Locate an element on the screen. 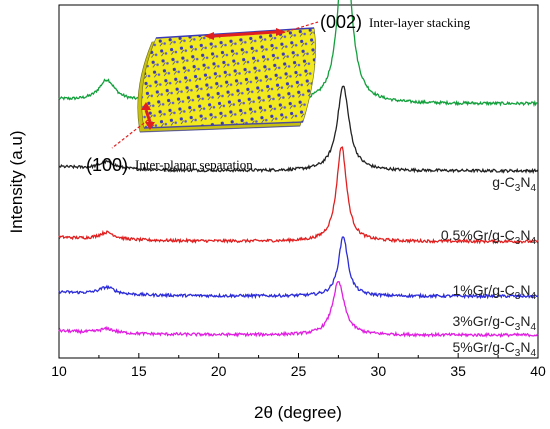  y-axis-title: Intensity (a.u) is located at coordinates (16, 182).